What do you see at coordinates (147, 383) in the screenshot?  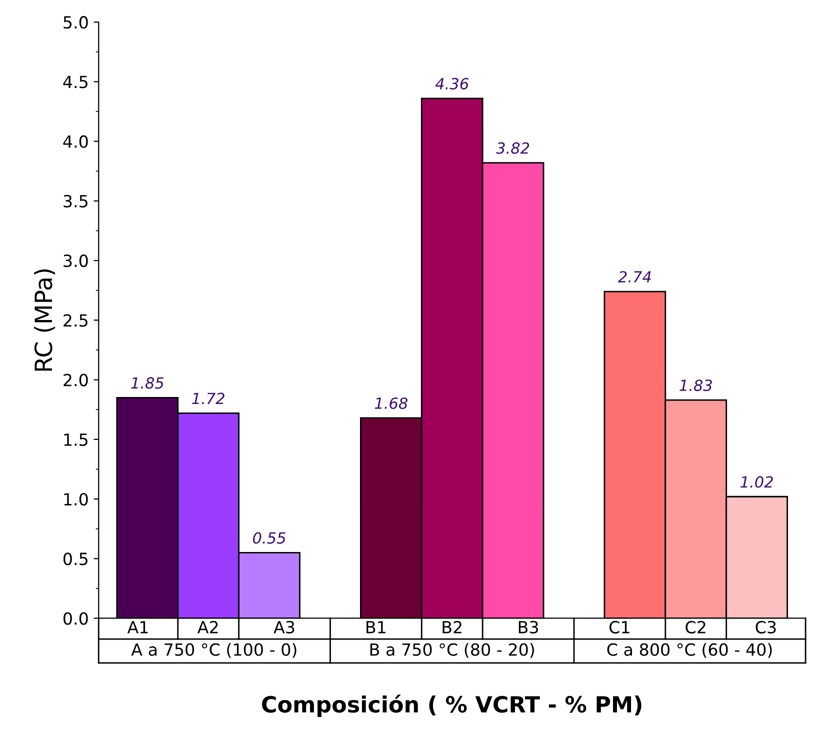 I see `data-label: 1.85` at bounding box center [147, 383].